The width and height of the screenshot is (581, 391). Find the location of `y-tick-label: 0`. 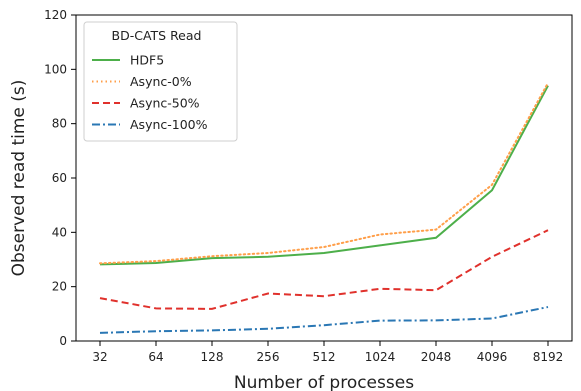

y-tick-label: 0 is located at coordinates (63, 341).